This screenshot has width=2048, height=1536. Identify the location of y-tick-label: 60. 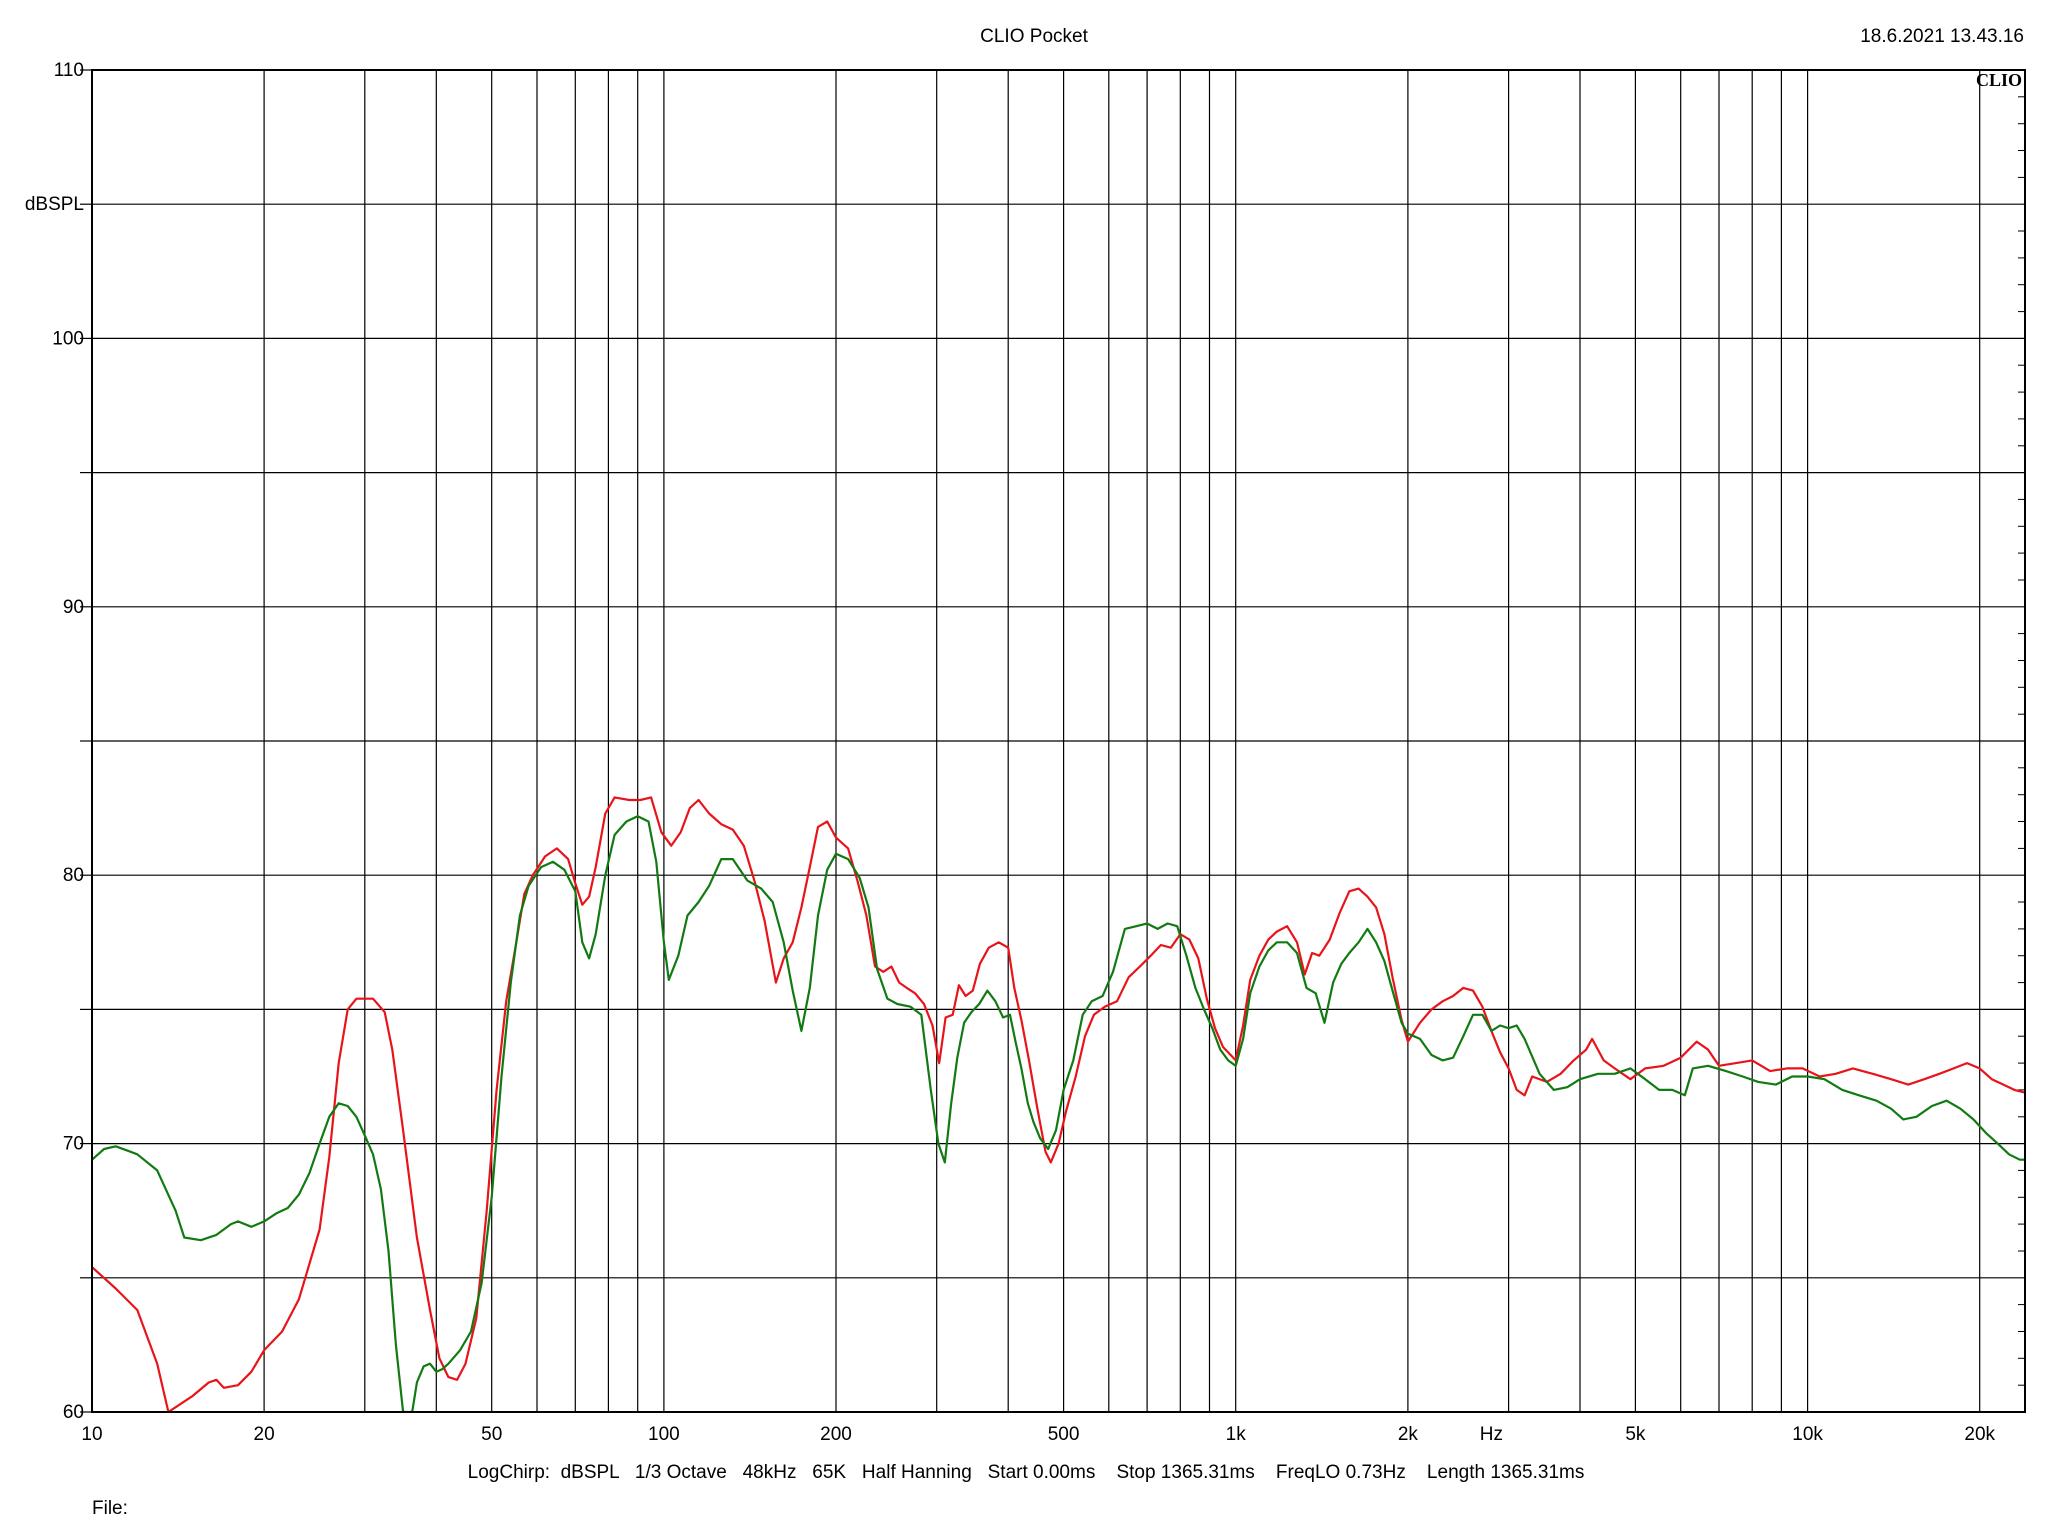
(73, 1412).